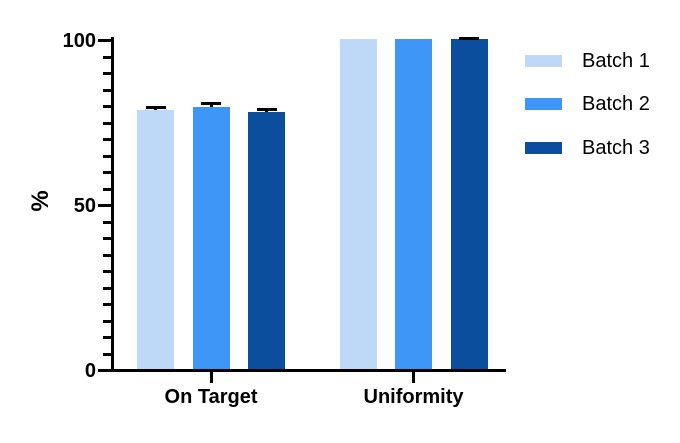  What do you see at coordinates (84, 206) in the screenshot?
I see `y-tick-label: 50` at bounding box center [84, 206].